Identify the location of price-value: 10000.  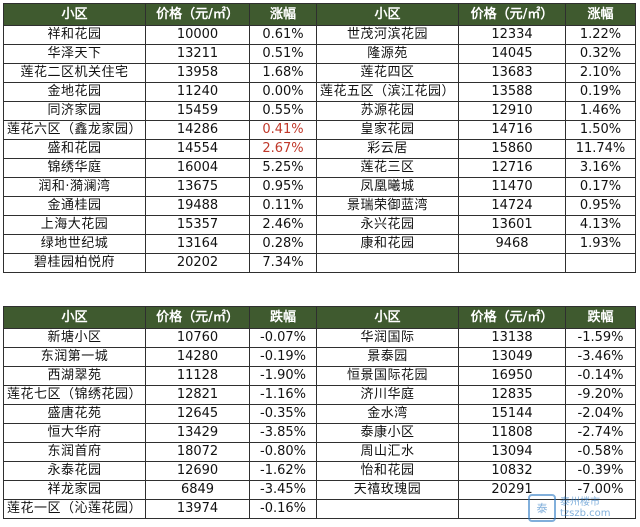
(197, 35).